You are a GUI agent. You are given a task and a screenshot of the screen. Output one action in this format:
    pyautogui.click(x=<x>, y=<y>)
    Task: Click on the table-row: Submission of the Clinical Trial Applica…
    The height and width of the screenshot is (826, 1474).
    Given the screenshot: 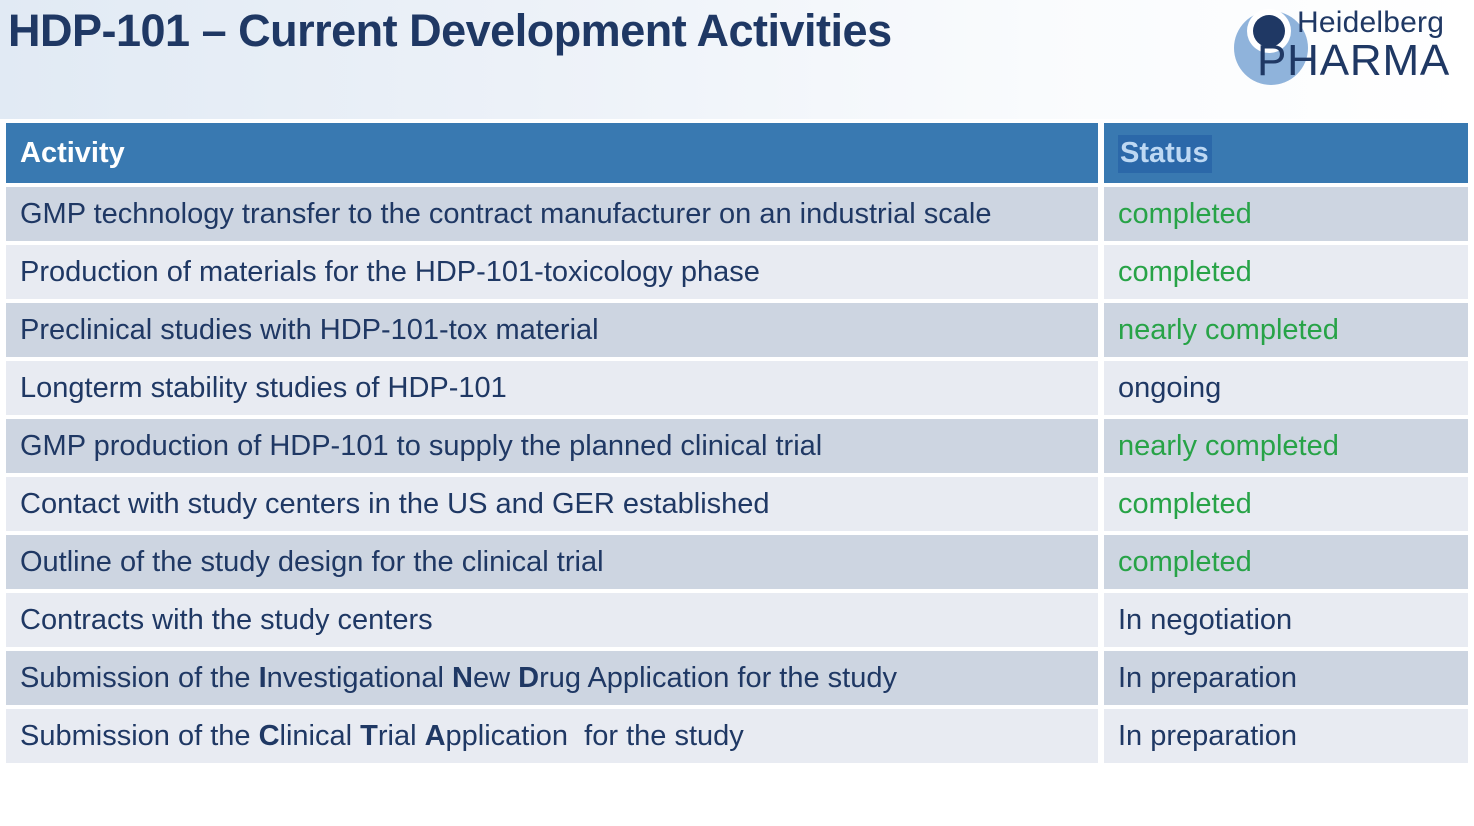 What is the action you would take?
    pyautogui.click(x=737, y=736)
    